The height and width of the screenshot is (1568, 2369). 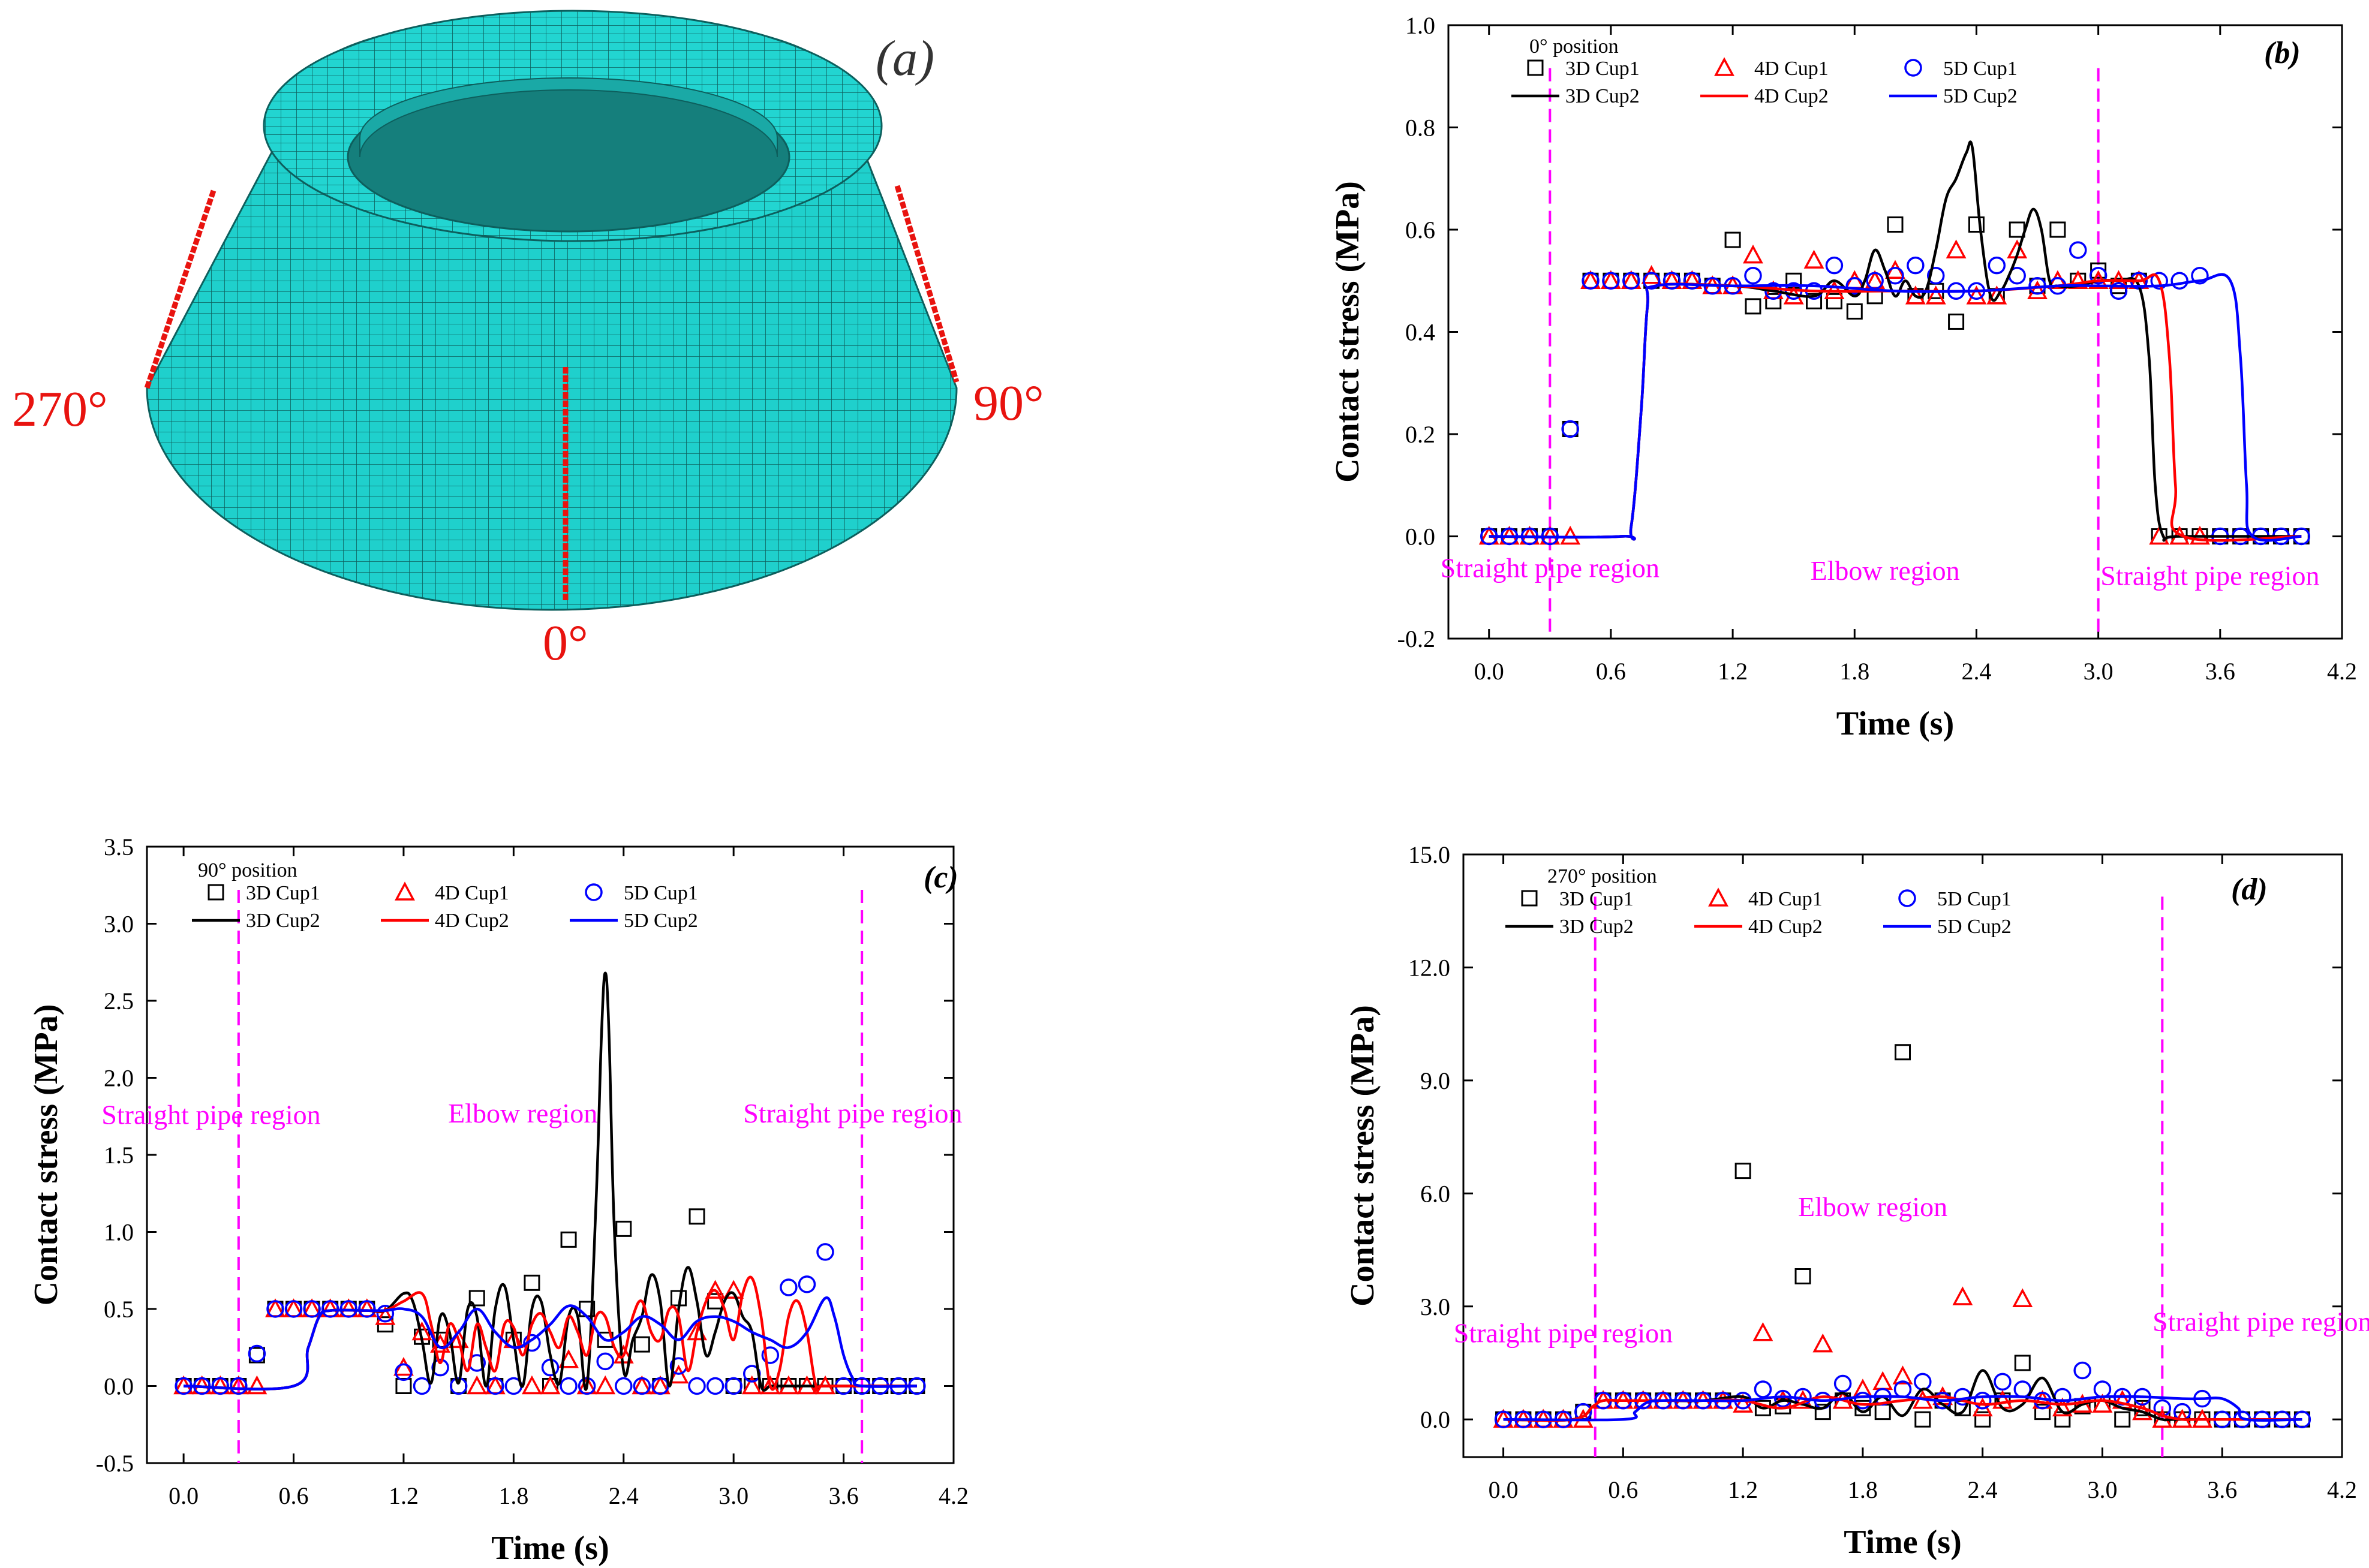 I want to click on y-tick-label: 0.0, so click(x=1435, y=1419).